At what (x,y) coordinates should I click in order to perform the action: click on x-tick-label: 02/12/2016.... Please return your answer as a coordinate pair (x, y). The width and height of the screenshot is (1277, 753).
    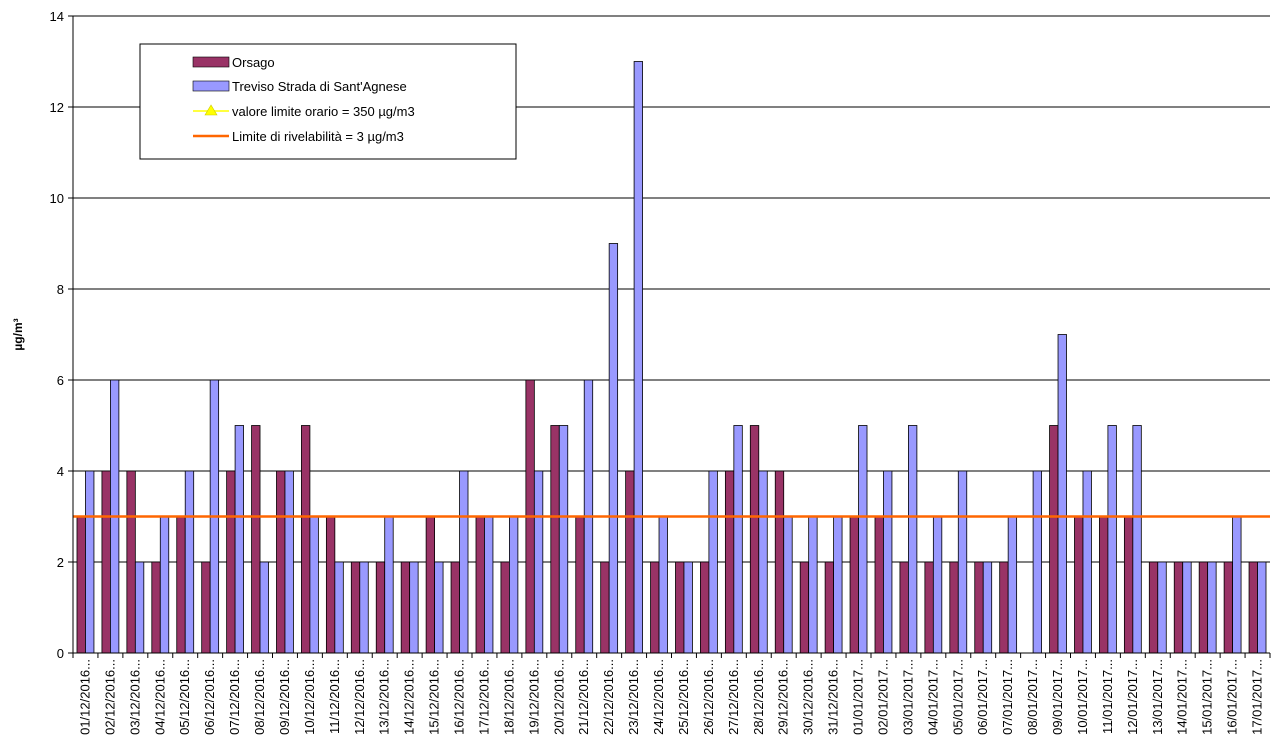
    Looking at the image, I should click on (109, 697).